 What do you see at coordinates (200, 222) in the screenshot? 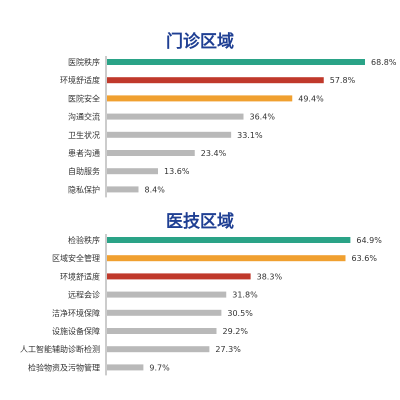
I see `chart-title-medtech: 医技区域` at bounding box center [200, 222].